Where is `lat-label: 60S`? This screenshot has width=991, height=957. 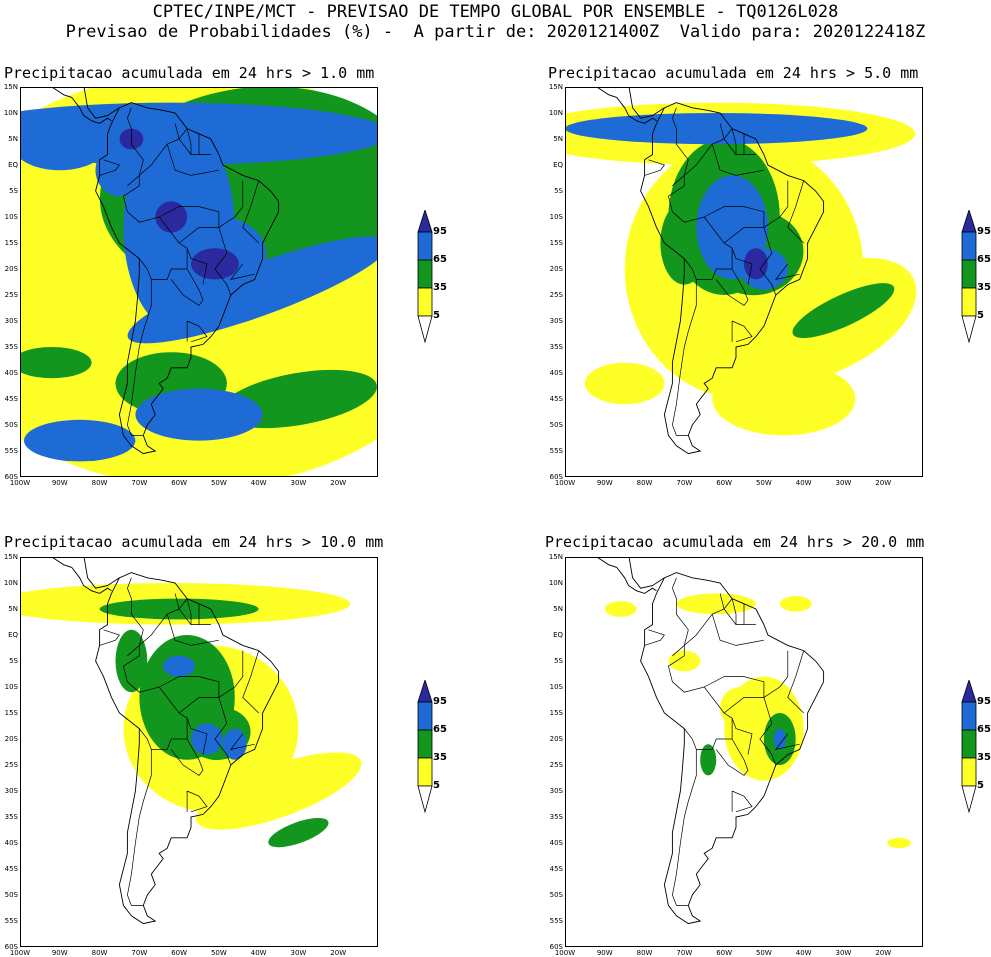 lat-label: 60S is located at coordinates (556, 477).